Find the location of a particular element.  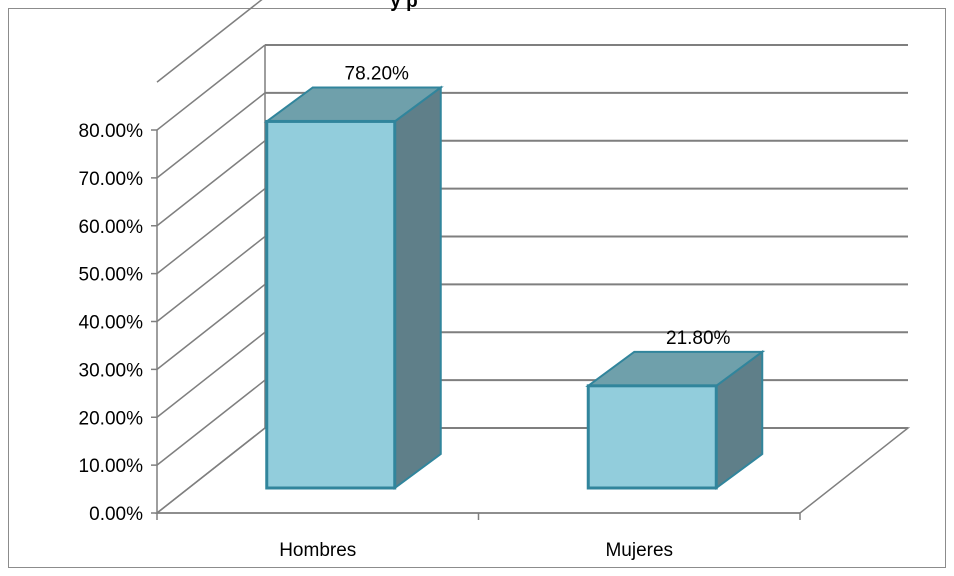

y-tick-label: 60.00% is located at coordinates (111, 227).